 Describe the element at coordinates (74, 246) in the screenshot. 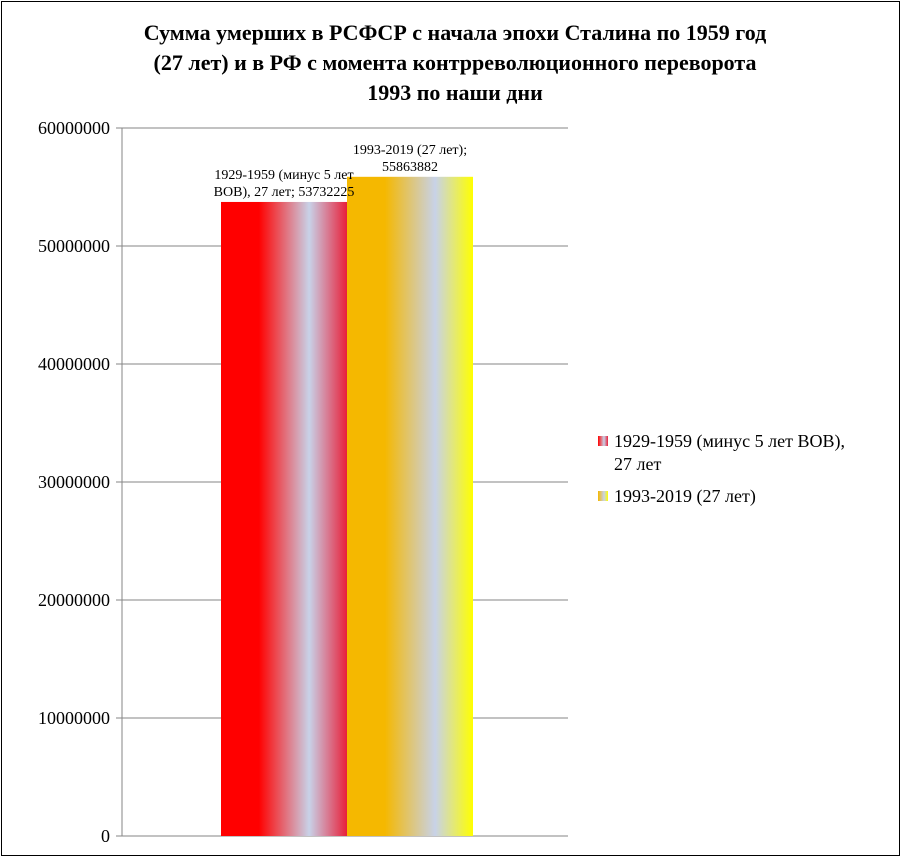

I see `y-tick-label: 50000000` at that location.